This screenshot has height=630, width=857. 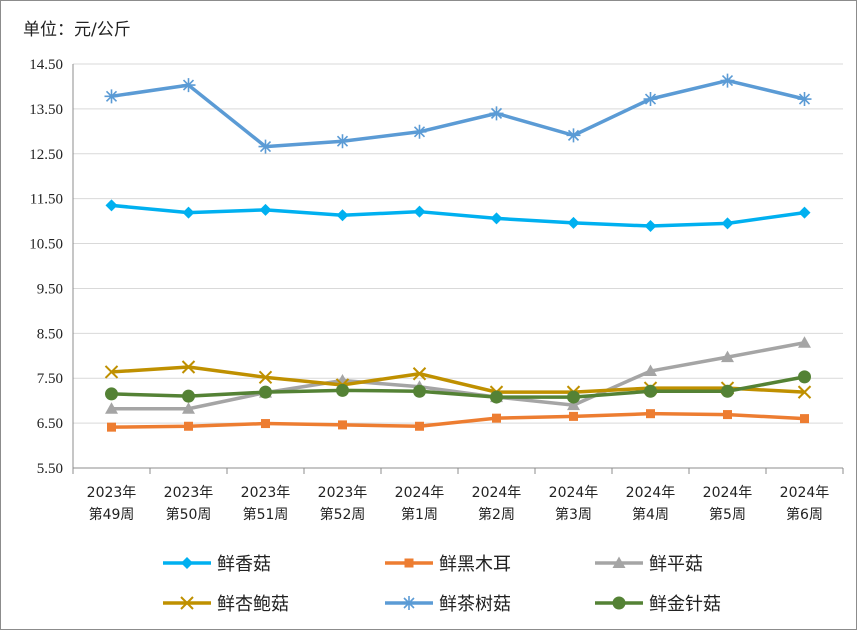 What do you see at coordinates (225, 603) in the screenshot?
I see `legend-item: 鲜杏鲍菇` at bounding box center [225, 603].